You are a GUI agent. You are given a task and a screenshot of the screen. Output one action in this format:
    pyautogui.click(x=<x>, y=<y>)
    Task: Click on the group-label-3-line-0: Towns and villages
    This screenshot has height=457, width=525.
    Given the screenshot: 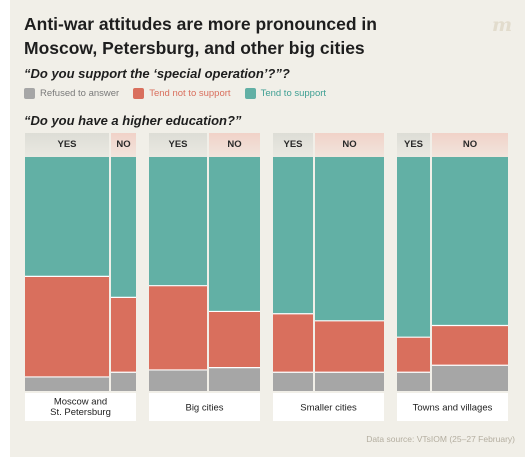 What is the action you would take?
    pyautogui.click(x=453, y=408)
    